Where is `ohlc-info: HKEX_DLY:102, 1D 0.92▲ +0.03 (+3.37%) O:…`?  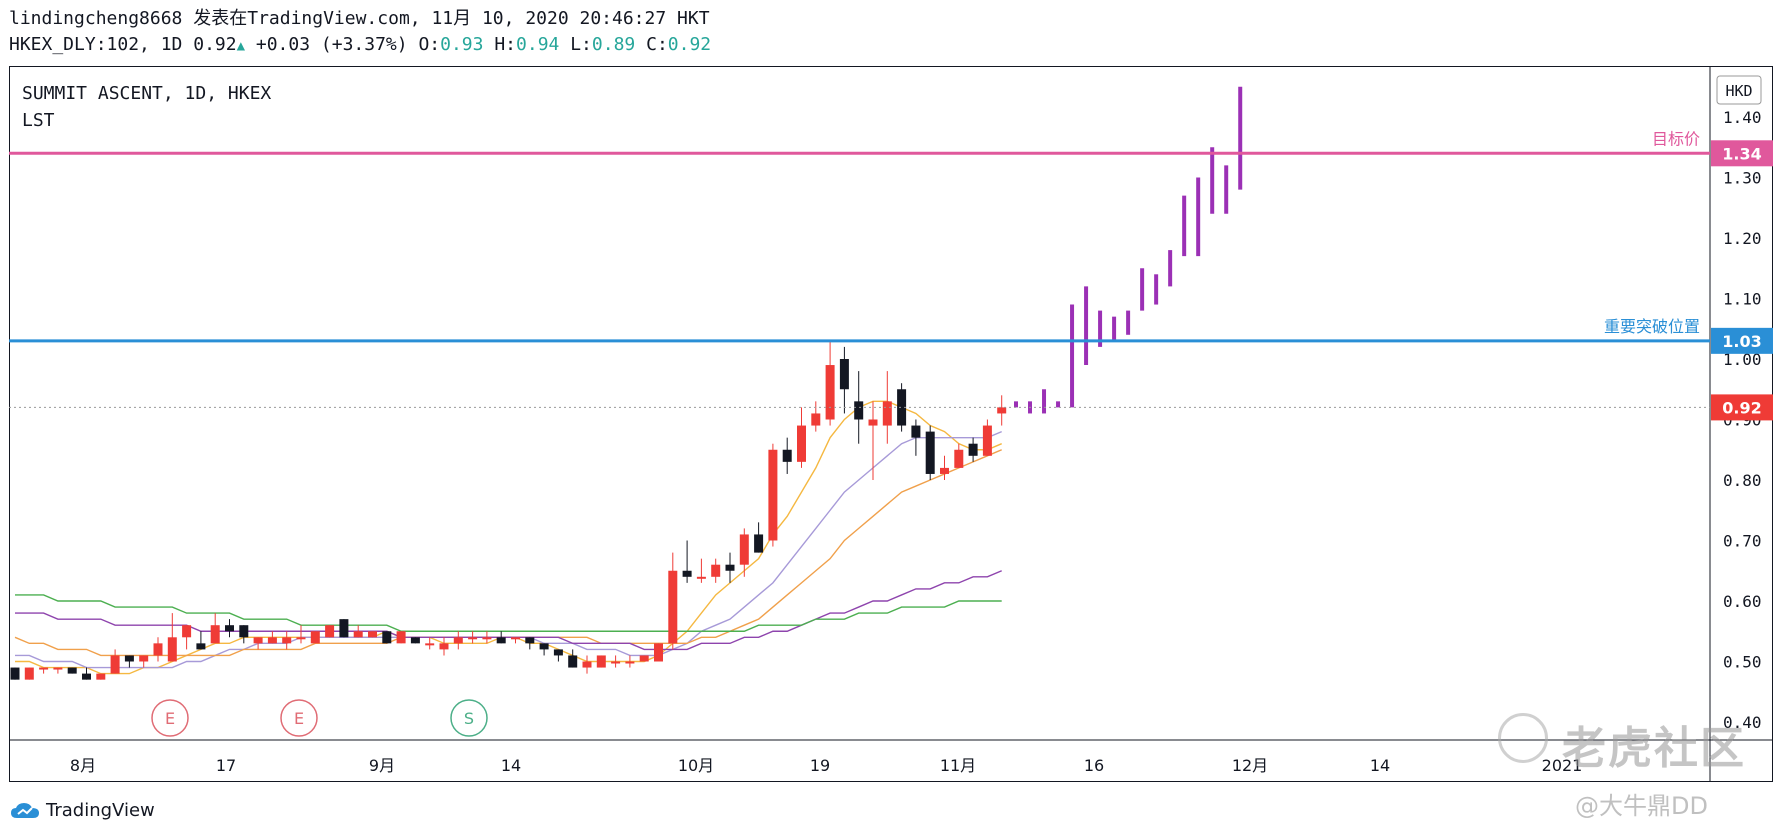 ohlc-info: HKEX_DLY:102, 1D 0.92▲ +0.03 (+3.37%) O:… is located at coordinates (360, 45).